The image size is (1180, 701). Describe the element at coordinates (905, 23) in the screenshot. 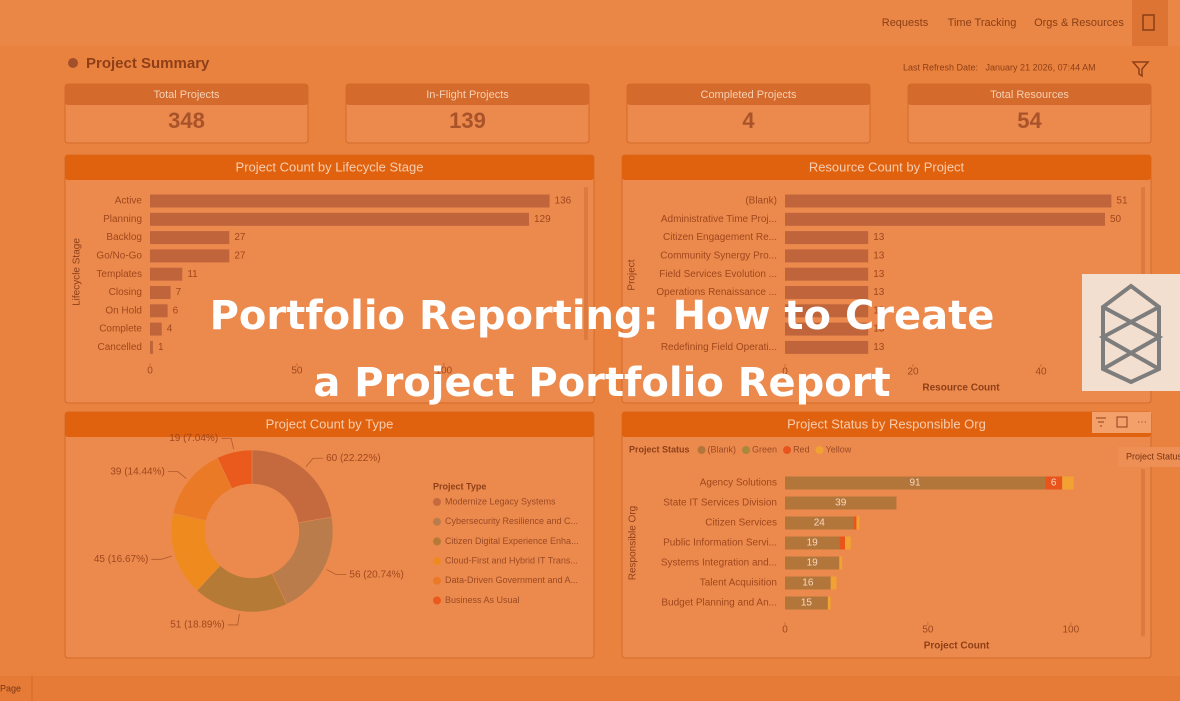

I see `nav-link: Requests` at that location.